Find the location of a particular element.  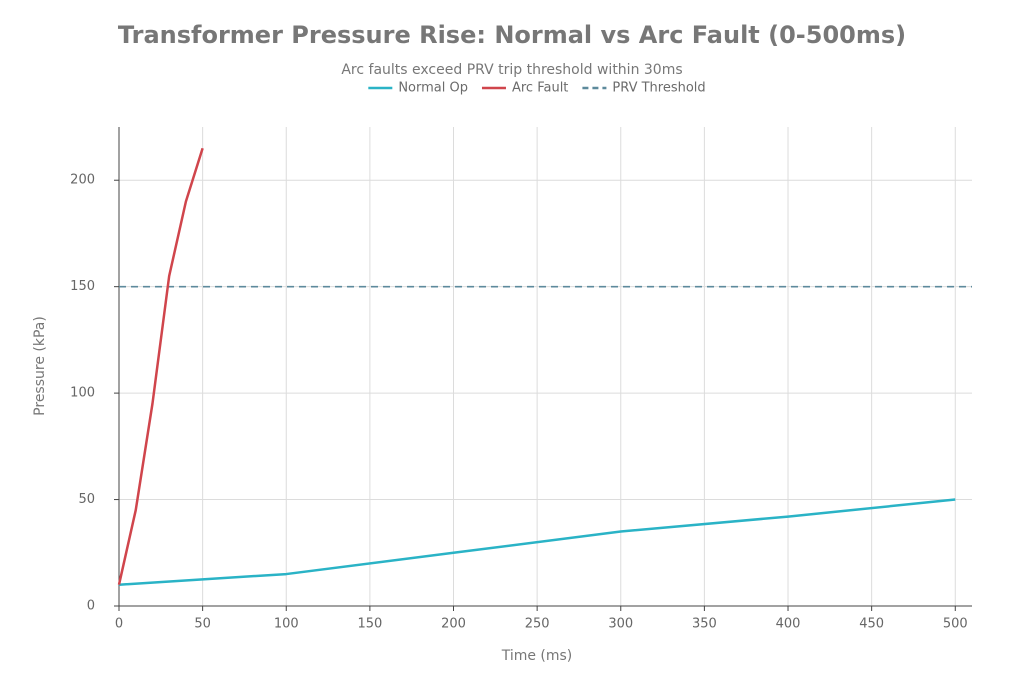

legend-label: PRV Threshold is located at coordinates (658, 88).